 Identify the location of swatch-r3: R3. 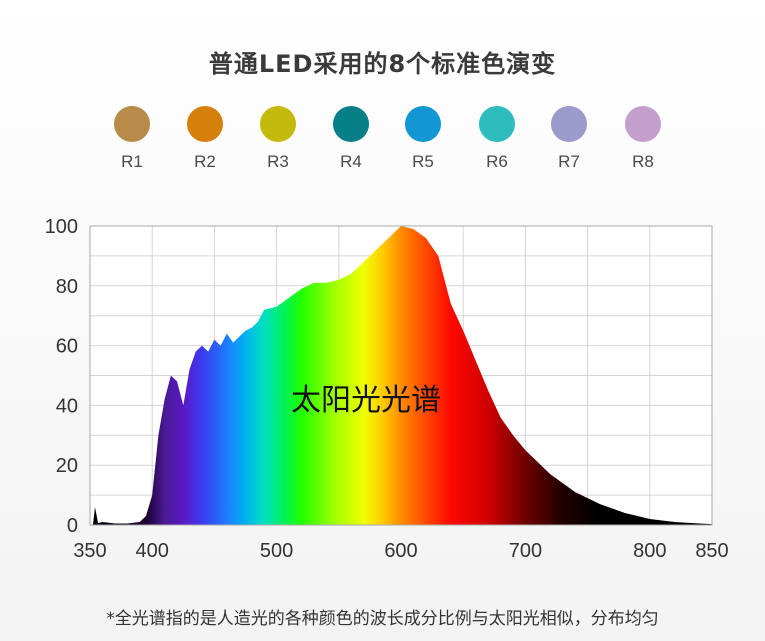
(278, 139).